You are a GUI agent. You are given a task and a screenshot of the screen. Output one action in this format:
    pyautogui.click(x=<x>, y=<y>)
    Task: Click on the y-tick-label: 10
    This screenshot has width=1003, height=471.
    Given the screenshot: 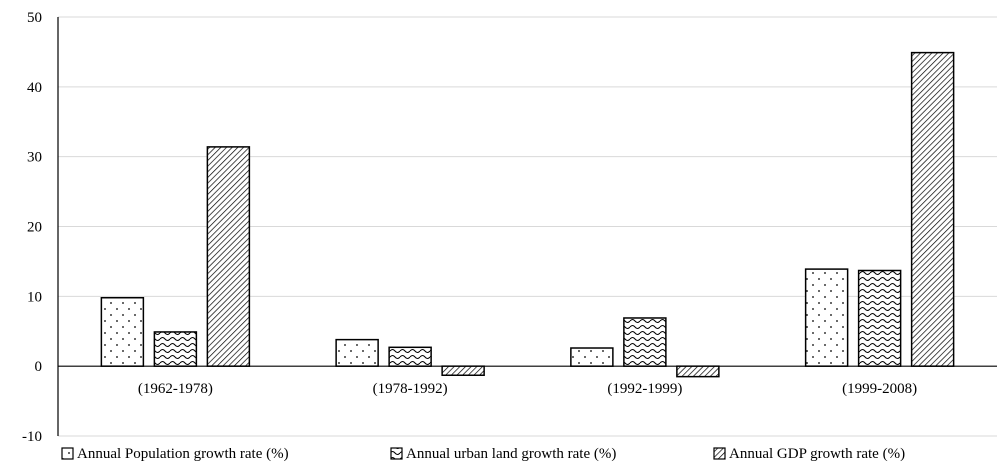 What is the action you would take?
    pyautogui.click(x=34, y=297)
    